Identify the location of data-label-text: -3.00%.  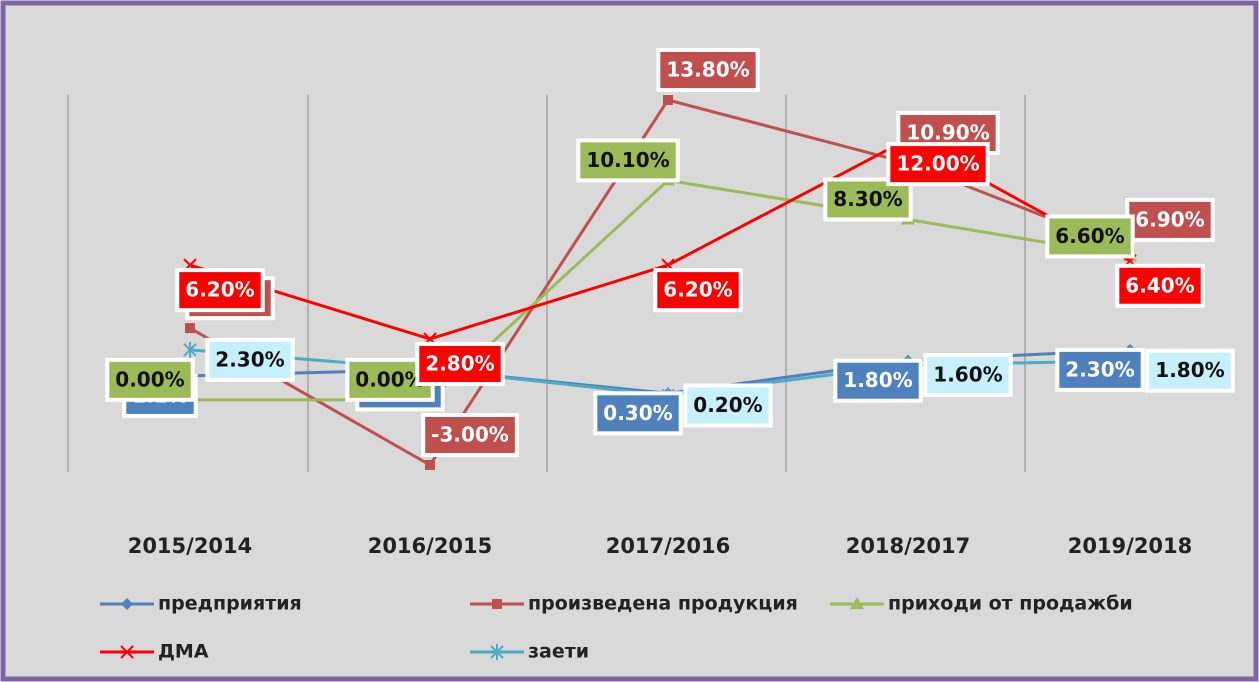
(470, 435).